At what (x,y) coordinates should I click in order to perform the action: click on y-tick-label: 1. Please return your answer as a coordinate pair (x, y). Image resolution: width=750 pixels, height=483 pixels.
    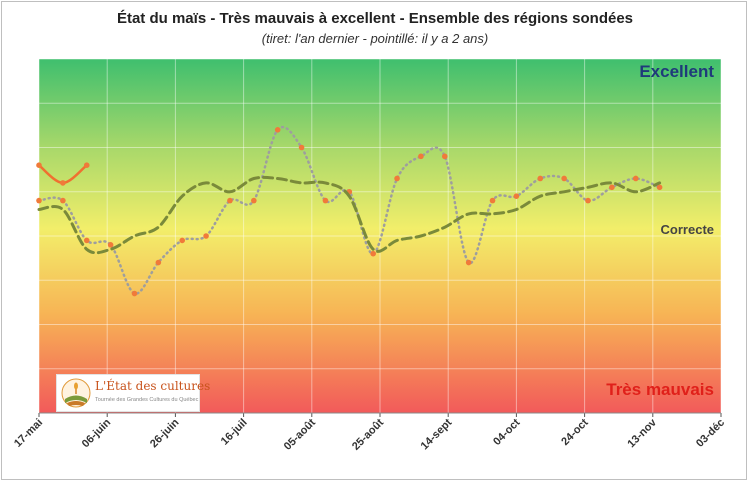
    Looking at the image, I should click on (32, 413).